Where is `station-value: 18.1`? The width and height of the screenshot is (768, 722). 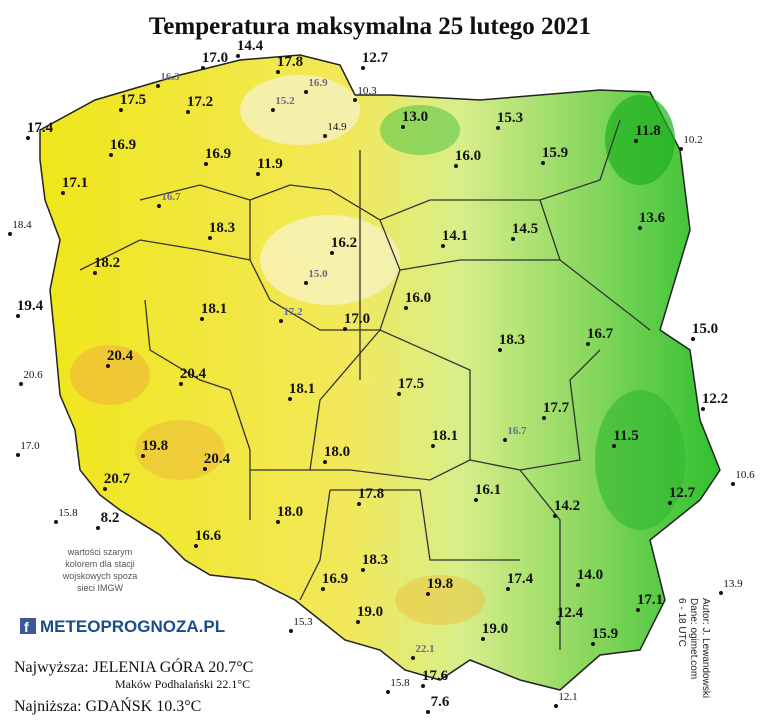
station-value: 18.1 is located at coordinates (214, 309).